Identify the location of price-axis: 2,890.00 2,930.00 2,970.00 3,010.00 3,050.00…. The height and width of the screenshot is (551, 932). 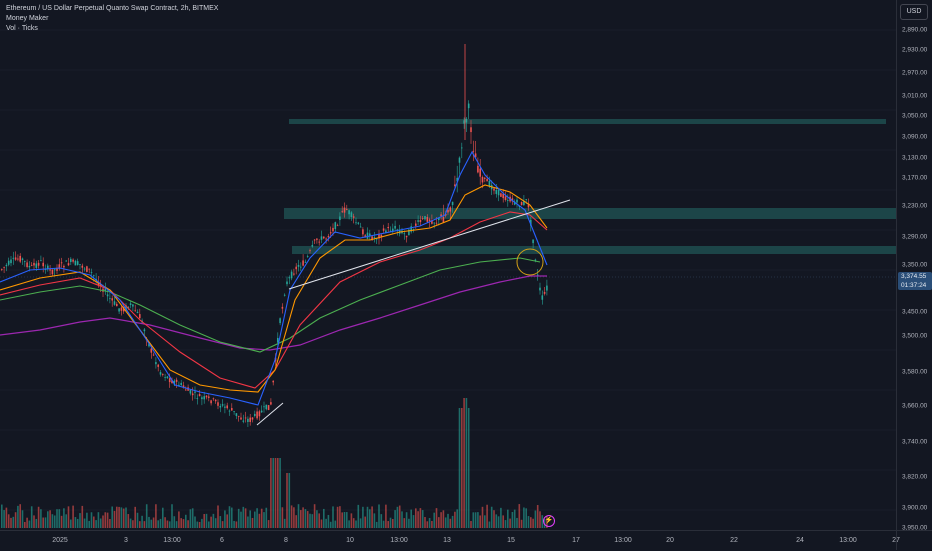
(914, 266).